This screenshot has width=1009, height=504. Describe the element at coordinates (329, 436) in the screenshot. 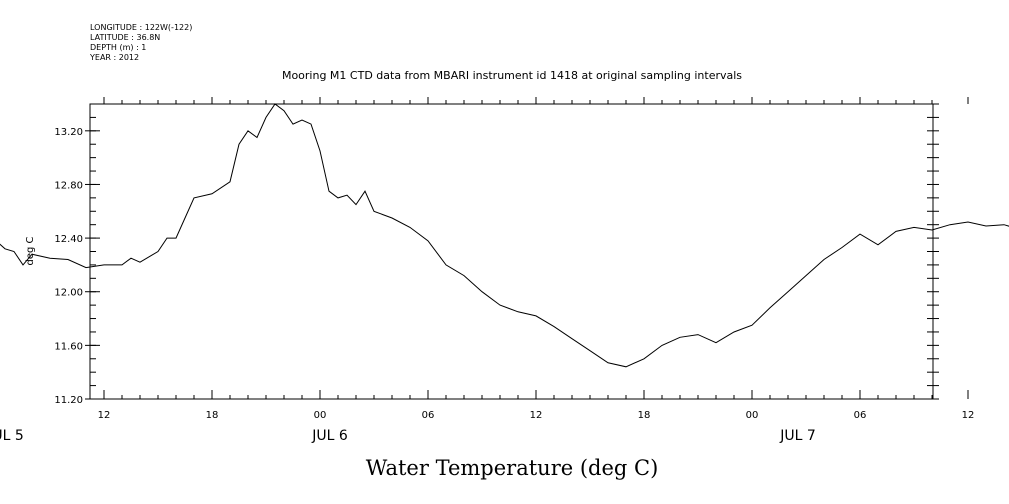

I see `day-label: JUL 6` at that location.